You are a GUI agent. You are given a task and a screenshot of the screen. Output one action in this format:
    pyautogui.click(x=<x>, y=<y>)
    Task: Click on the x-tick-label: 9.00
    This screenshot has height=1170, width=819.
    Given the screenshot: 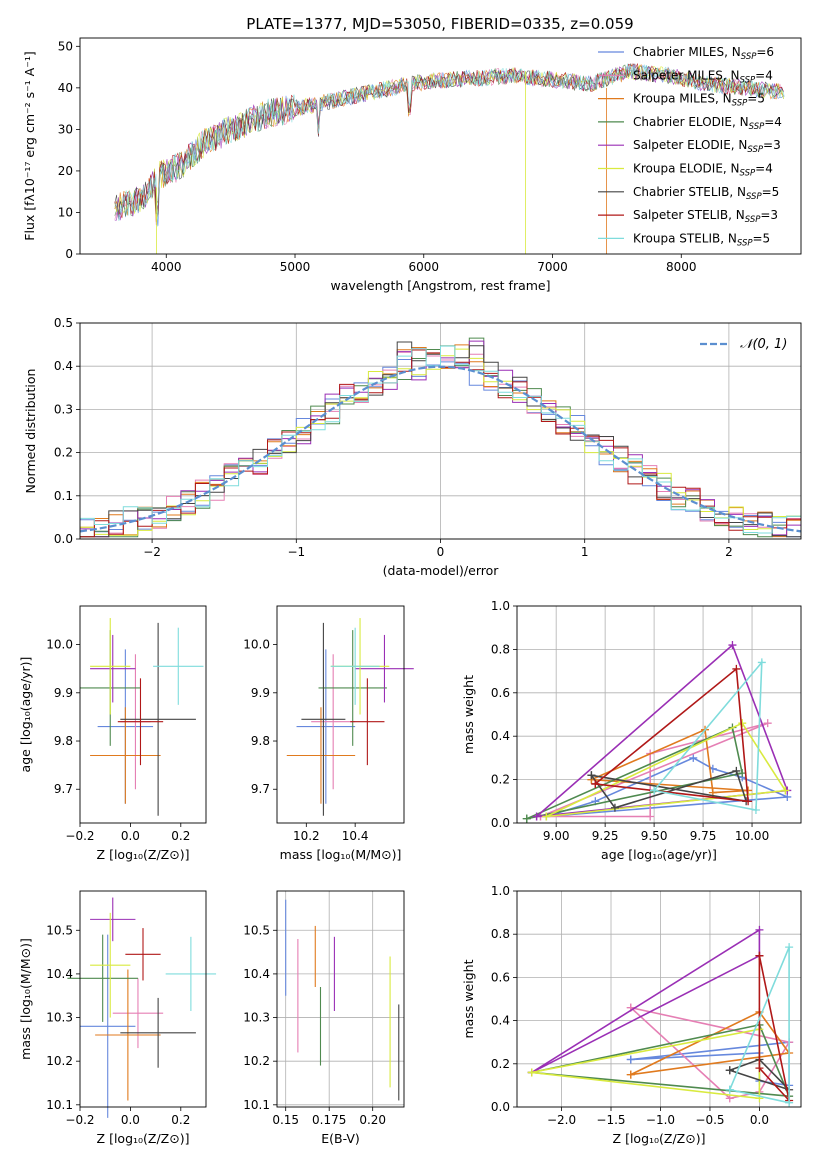 What is the action you would take?
    pyautogui.click(x=556, y=836)
    